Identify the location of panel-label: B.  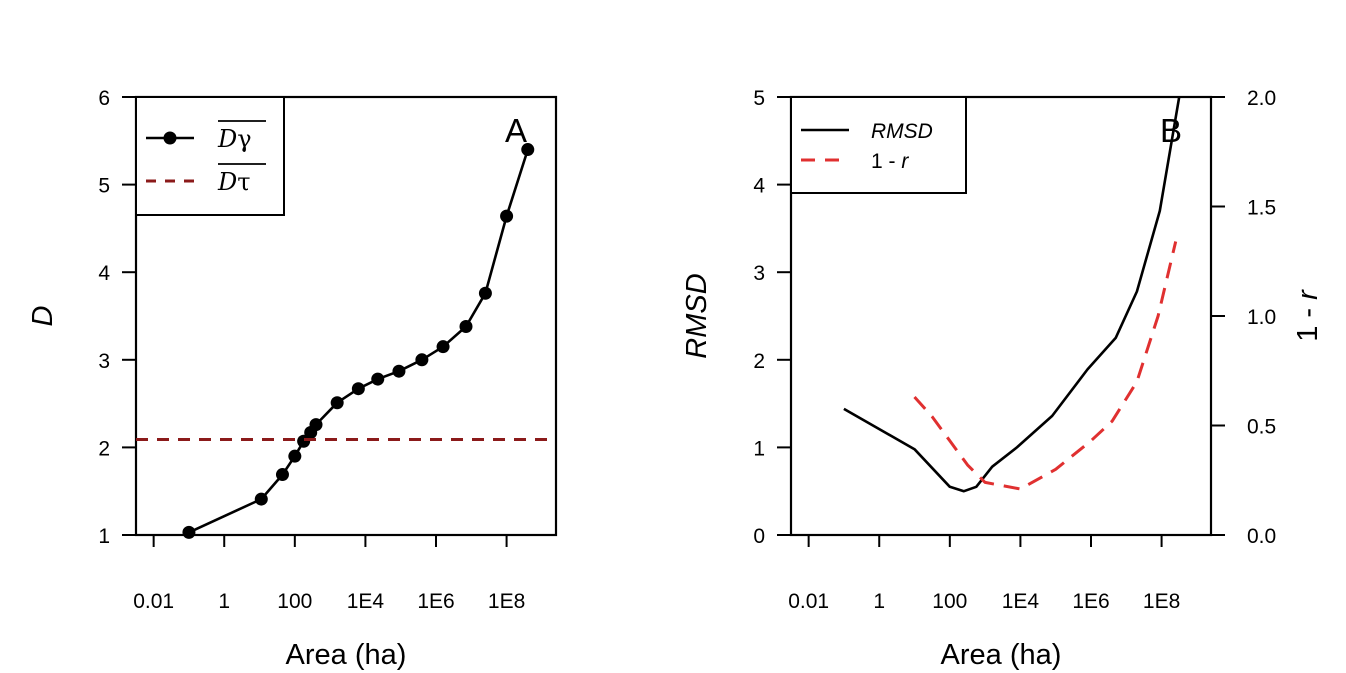
(1171, 130).